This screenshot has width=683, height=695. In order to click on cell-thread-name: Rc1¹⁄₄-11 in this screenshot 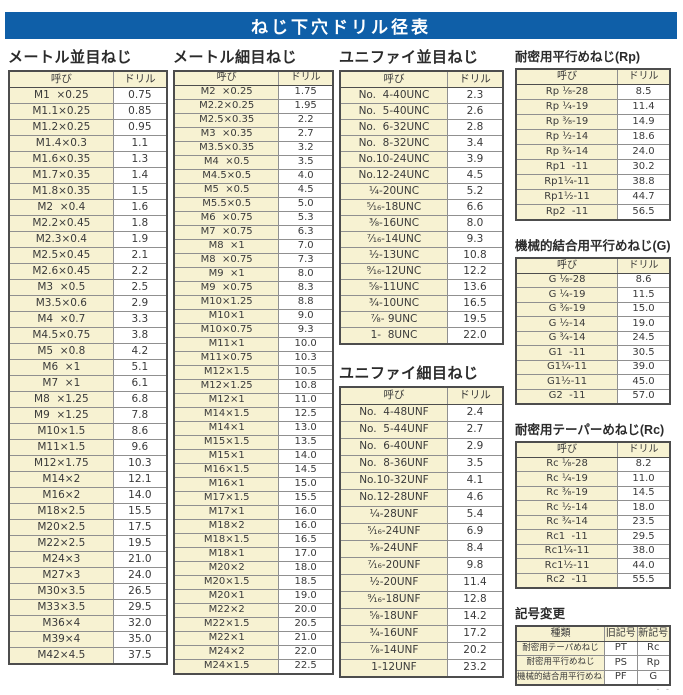, I will do `click(567, 551)`.